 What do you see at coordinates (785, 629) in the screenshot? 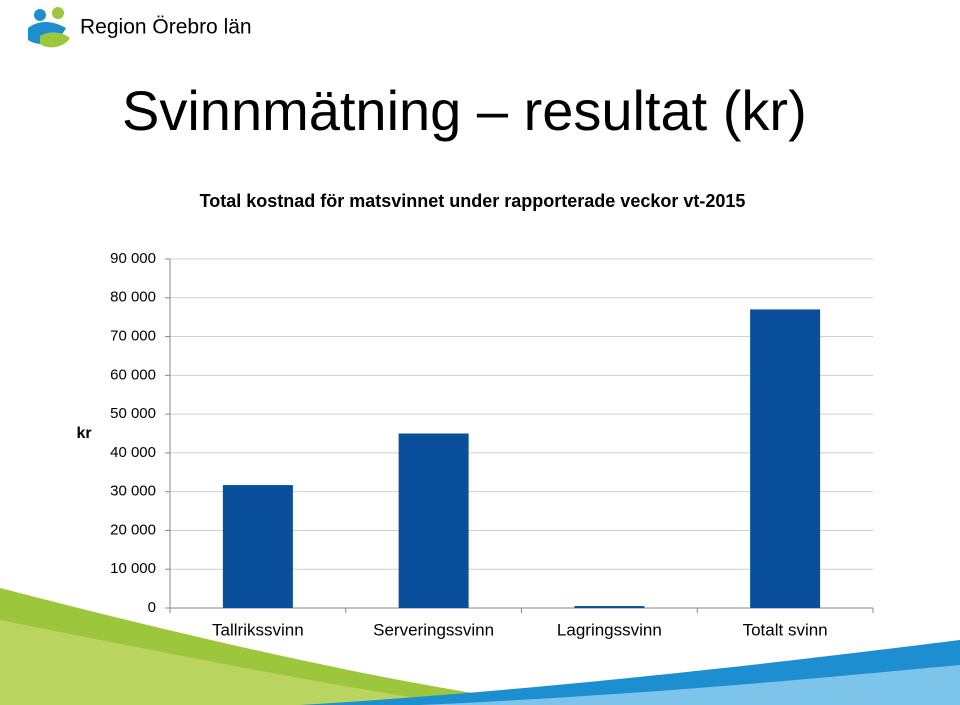
I see `x-tick-label: Totalt svinn` at bounding box center [785, 629].